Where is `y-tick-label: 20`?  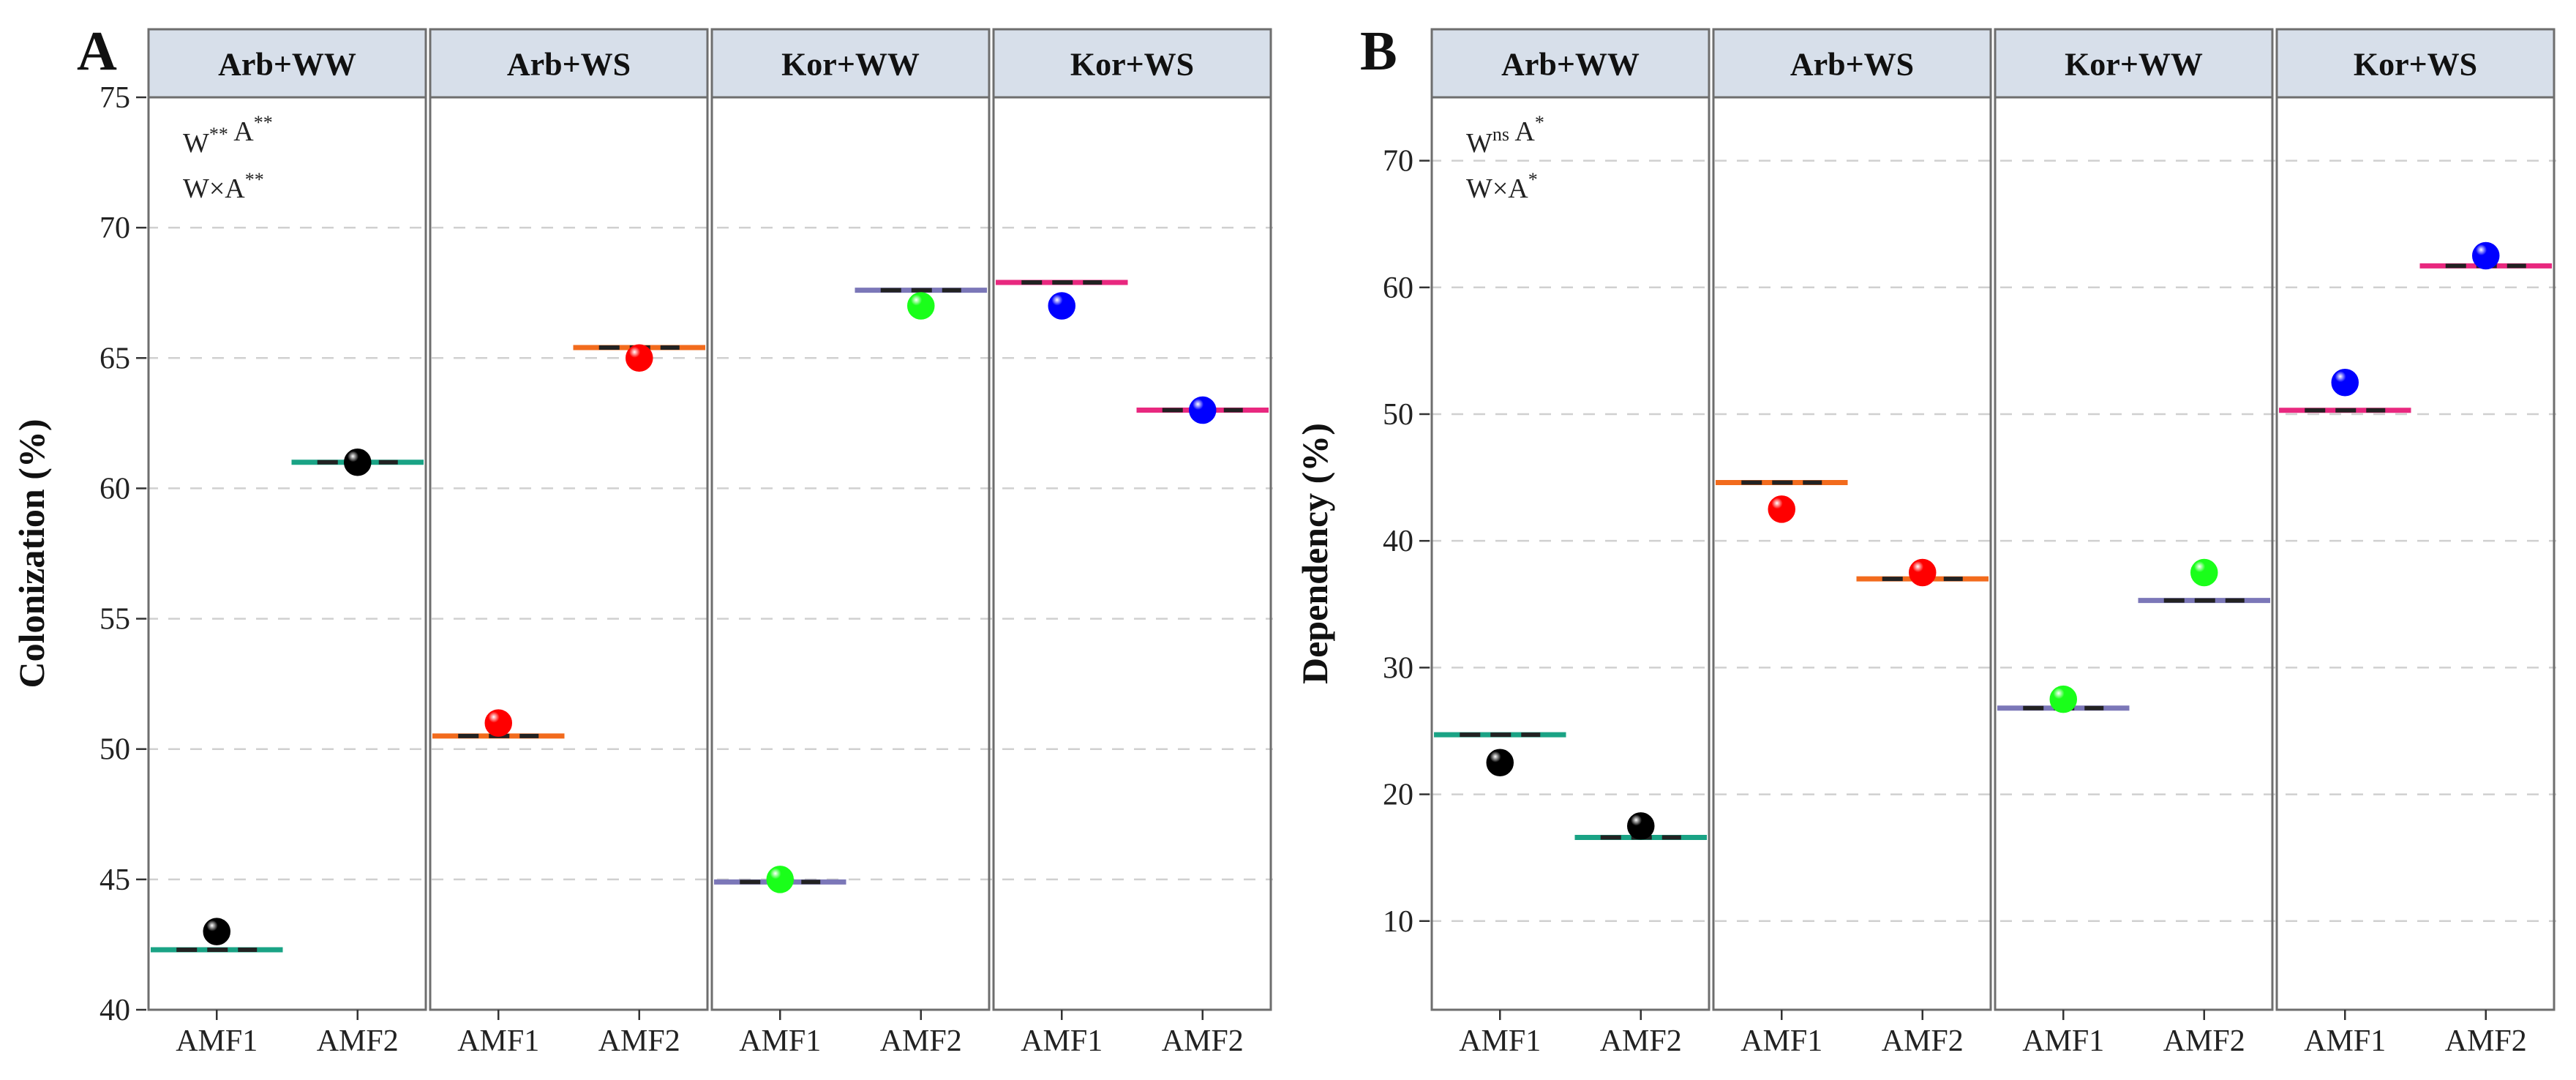
y-tick-label: 20 is located at coordinates (1398, 795).